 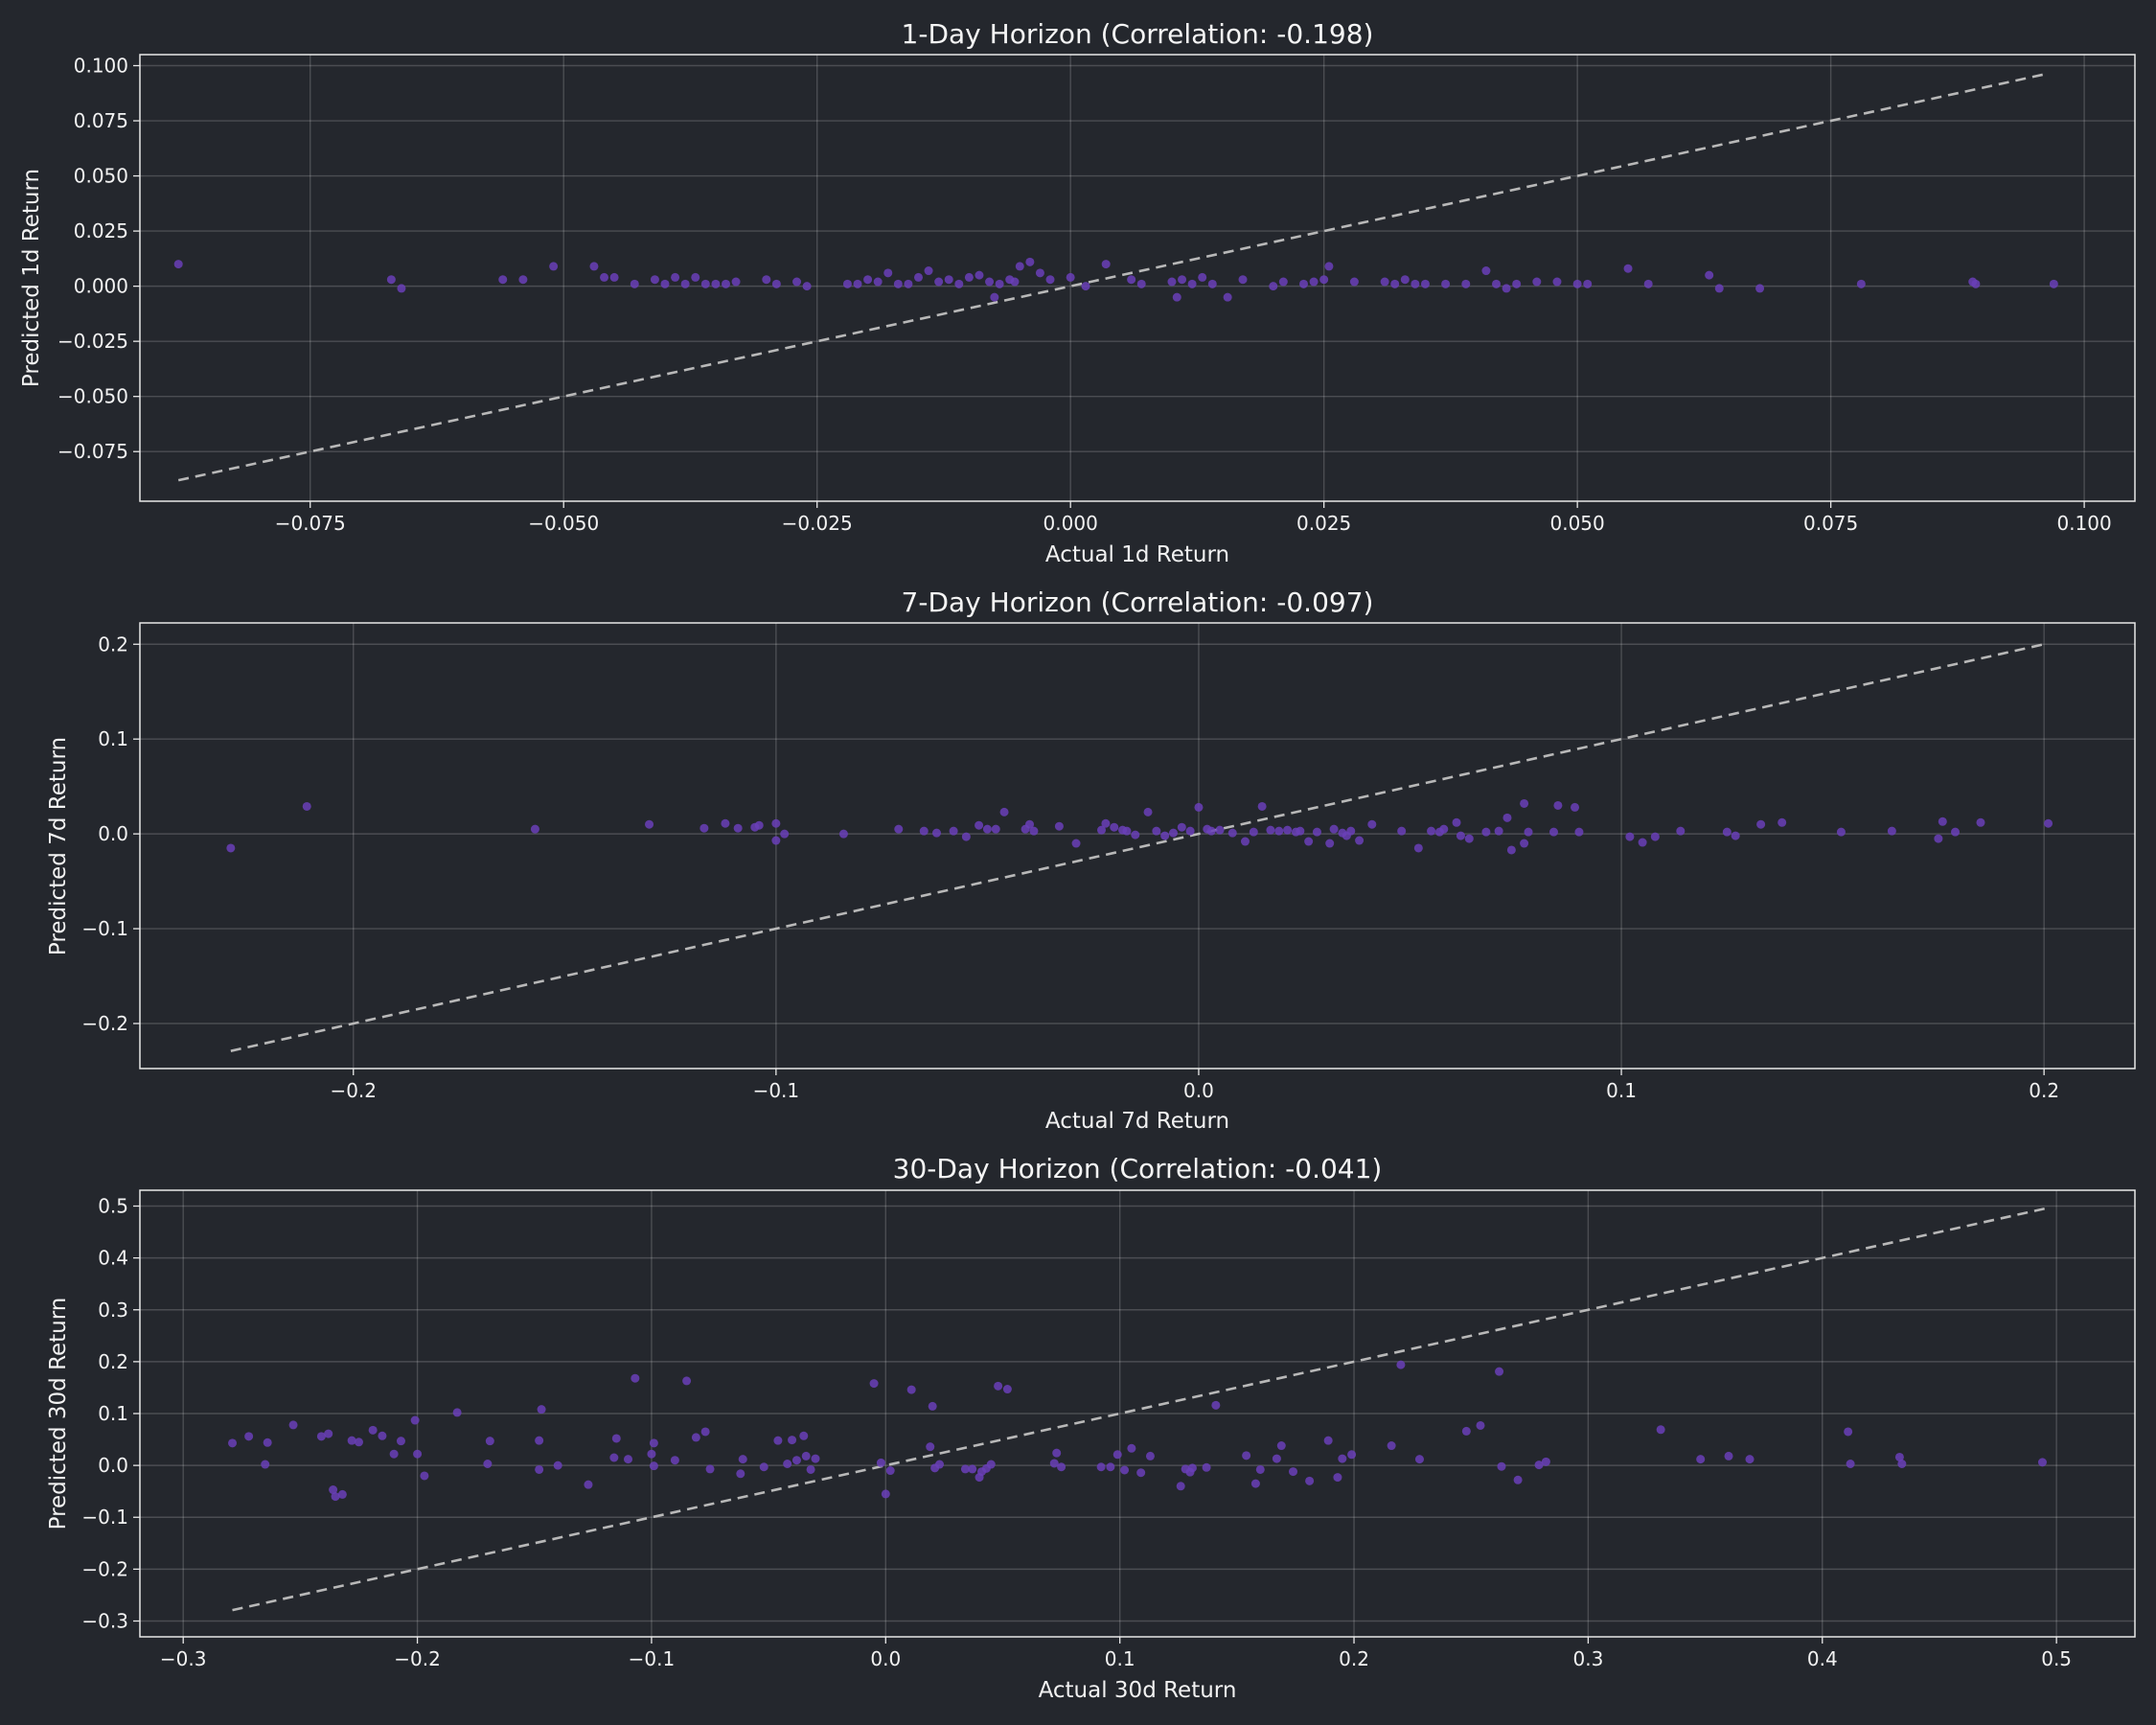 What do you see at coordinates (58, 1414) in the screenshot?
I see `y-axis-label-30d: Predicted 30d Return` at bounding box center [58, 1414].